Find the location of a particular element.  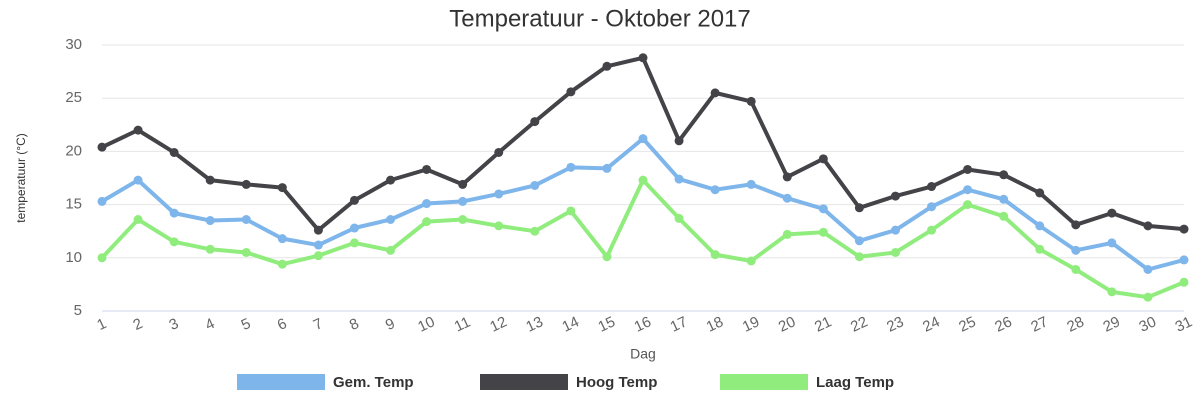

x-tick-label: 24 is located at coordinates (931, 324).